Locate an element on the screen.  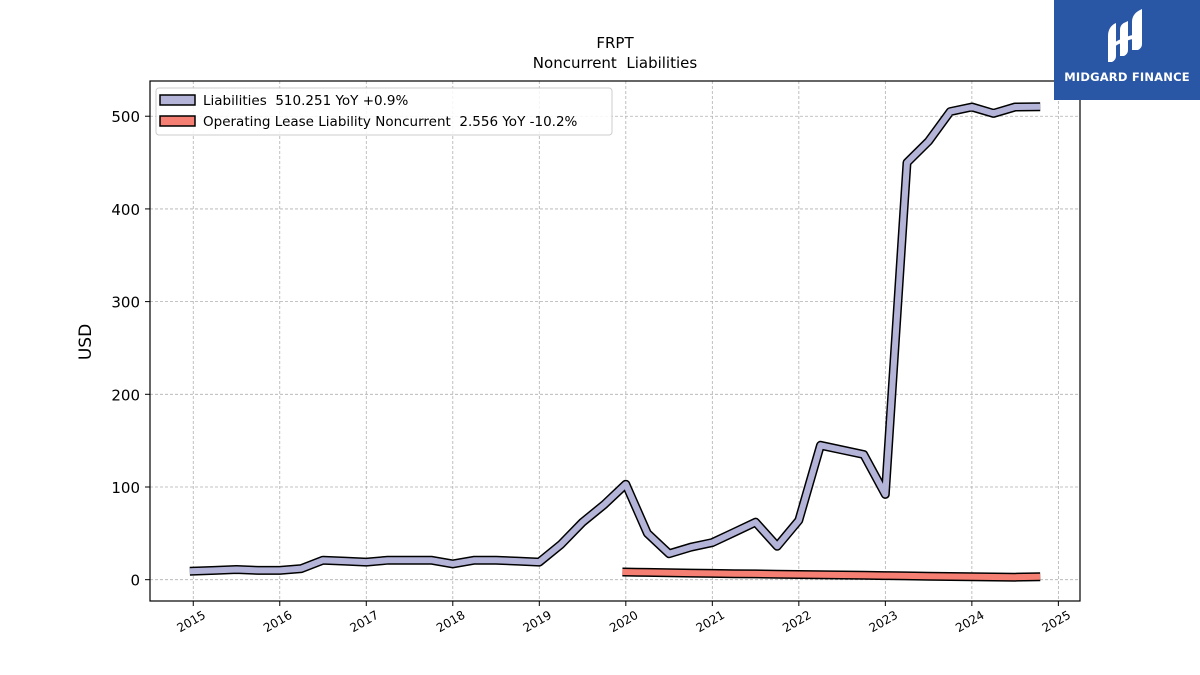
y-axis-label: USD is located at coordinates (86, 342).